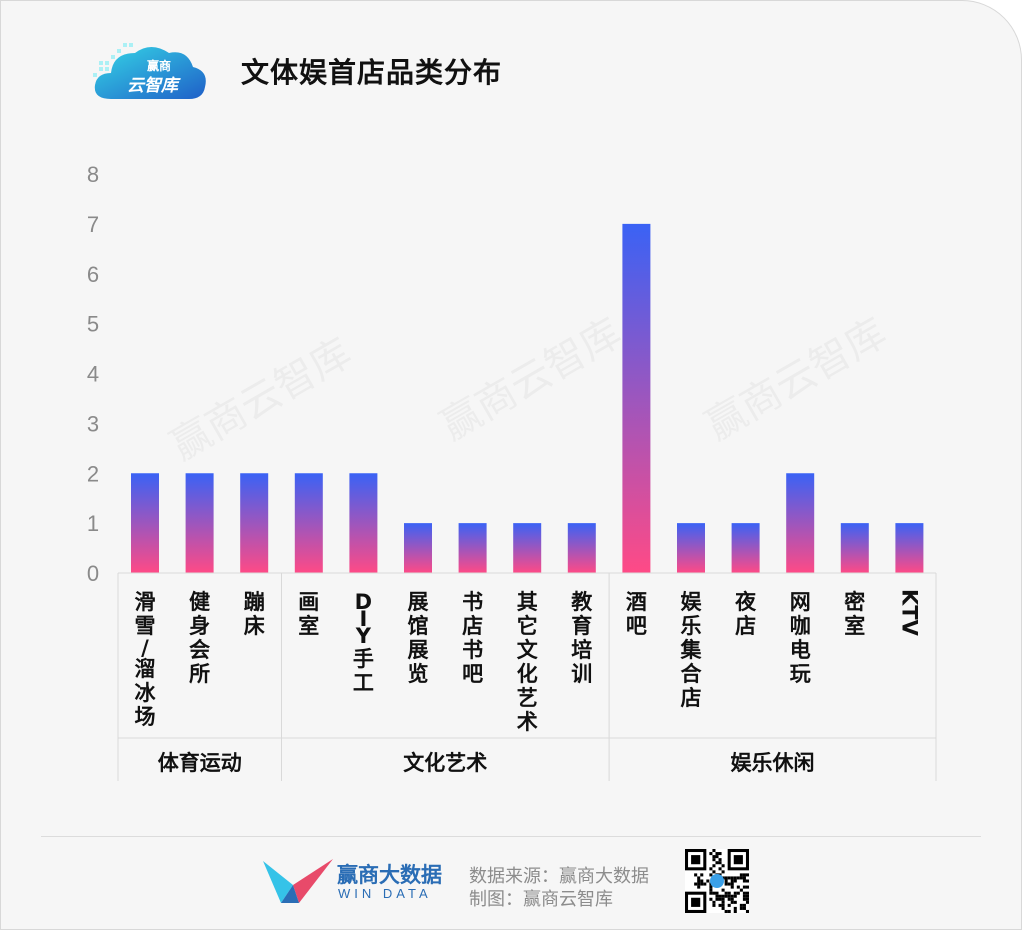 The width and height of the screenshot is (1022, 930). I want to click on category-label: 展馆展览, so click(418, 638).